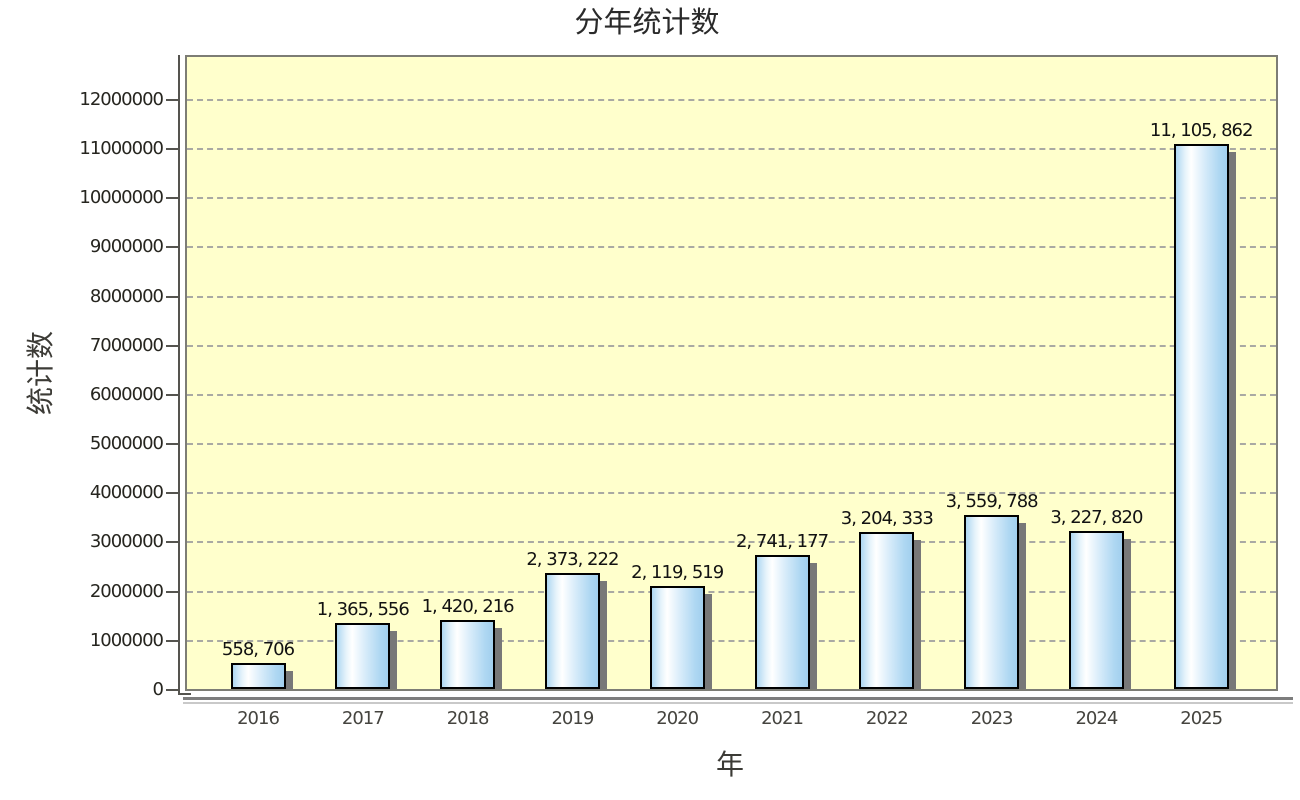 This screenshot has width=1300, height=800. Describe the element at coordinates (468, 718) in the screenshot. I see `x-tick-label-2018: 2018` at that location.